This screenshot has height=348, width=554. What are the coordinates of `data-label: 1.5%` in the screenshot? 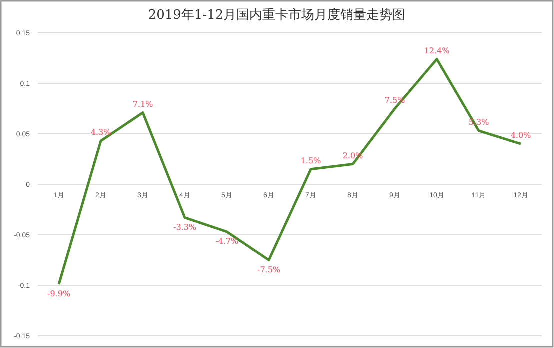 It's located at (311, 161).